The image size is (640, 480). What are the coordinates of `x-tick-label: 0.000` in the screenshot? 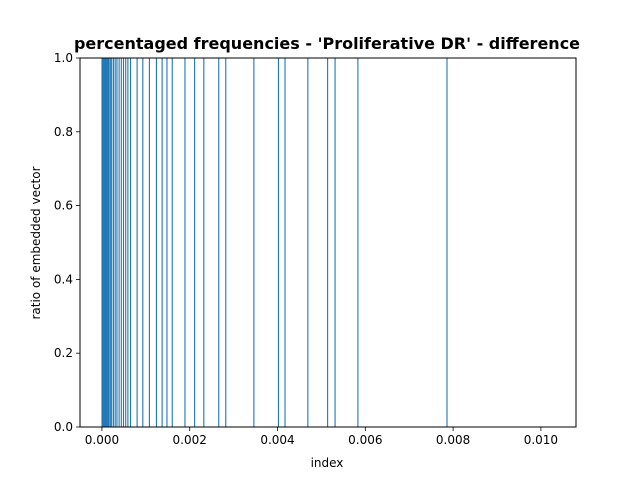 It's located at (102, 440).